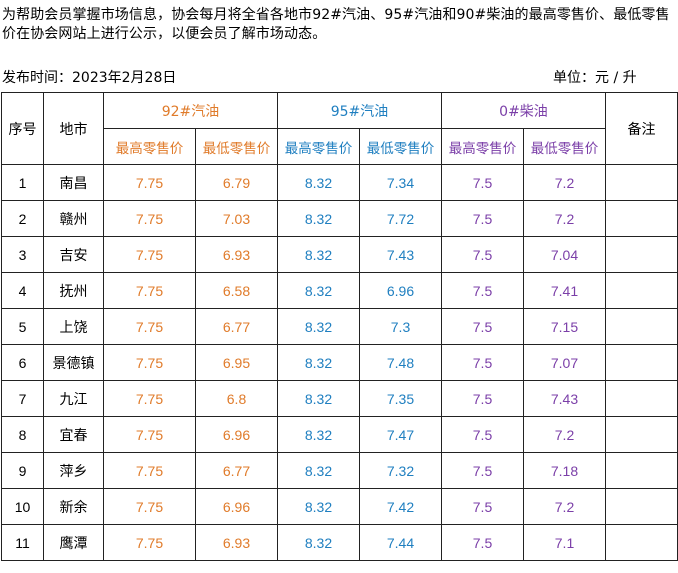 The image size is (678, 573). Describe the element at coordinates (339, 326) in the screenshot. I see `table-row: 5 上饶 7.75 6.77 8.32 7.3 7.5 7.15` at that location.